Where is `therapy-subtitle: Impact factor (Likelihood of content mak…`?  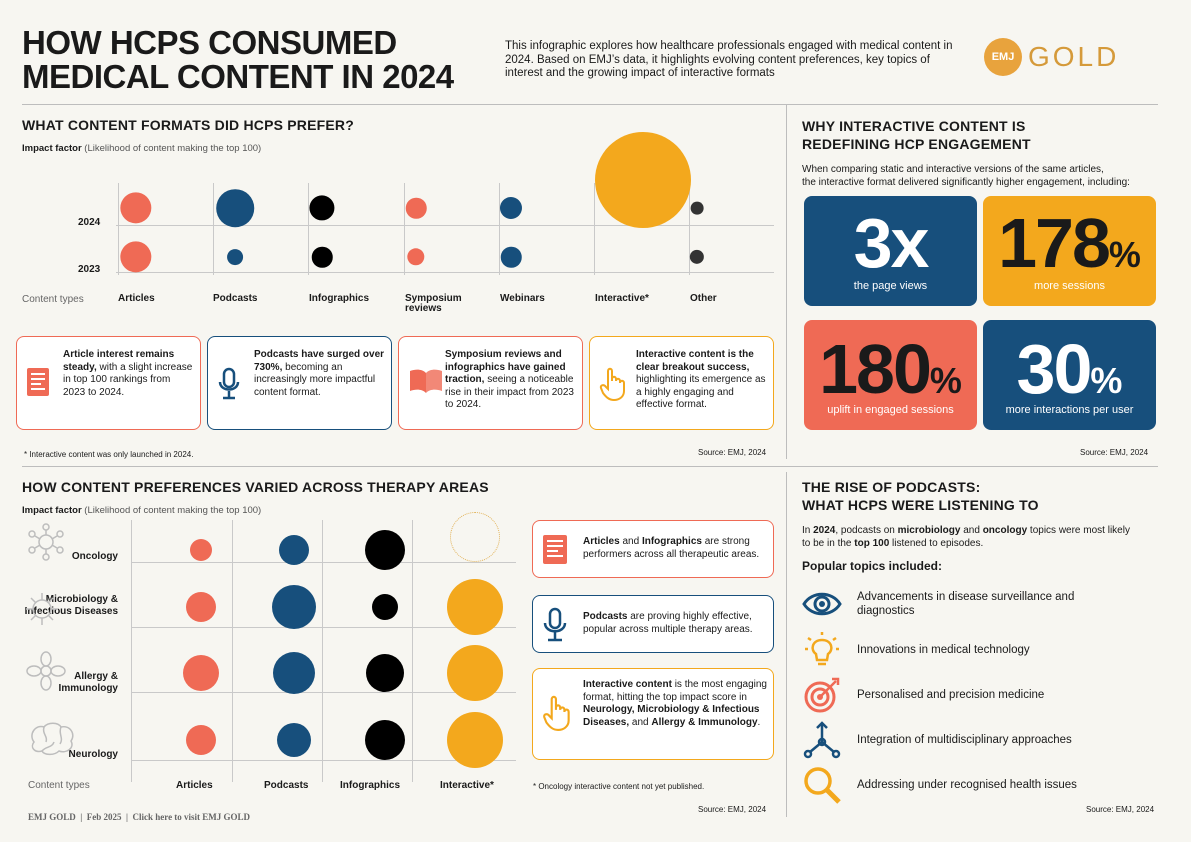
therapy-subtitle: Impact factor (Likelihood of content mak… is located at coordinates (141, 510).